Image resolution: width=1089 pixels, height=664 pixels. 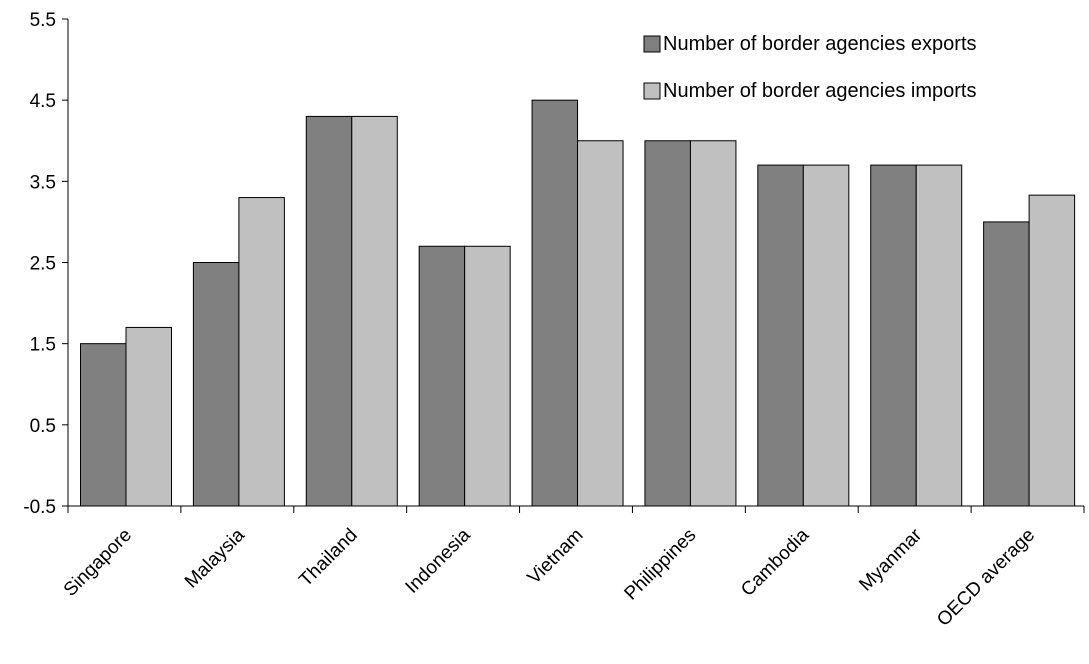 What do you see at coordinates (43, 20) in the screenshot?
I see `y-tick-label: 5.5` at bounding box center [43, 20].